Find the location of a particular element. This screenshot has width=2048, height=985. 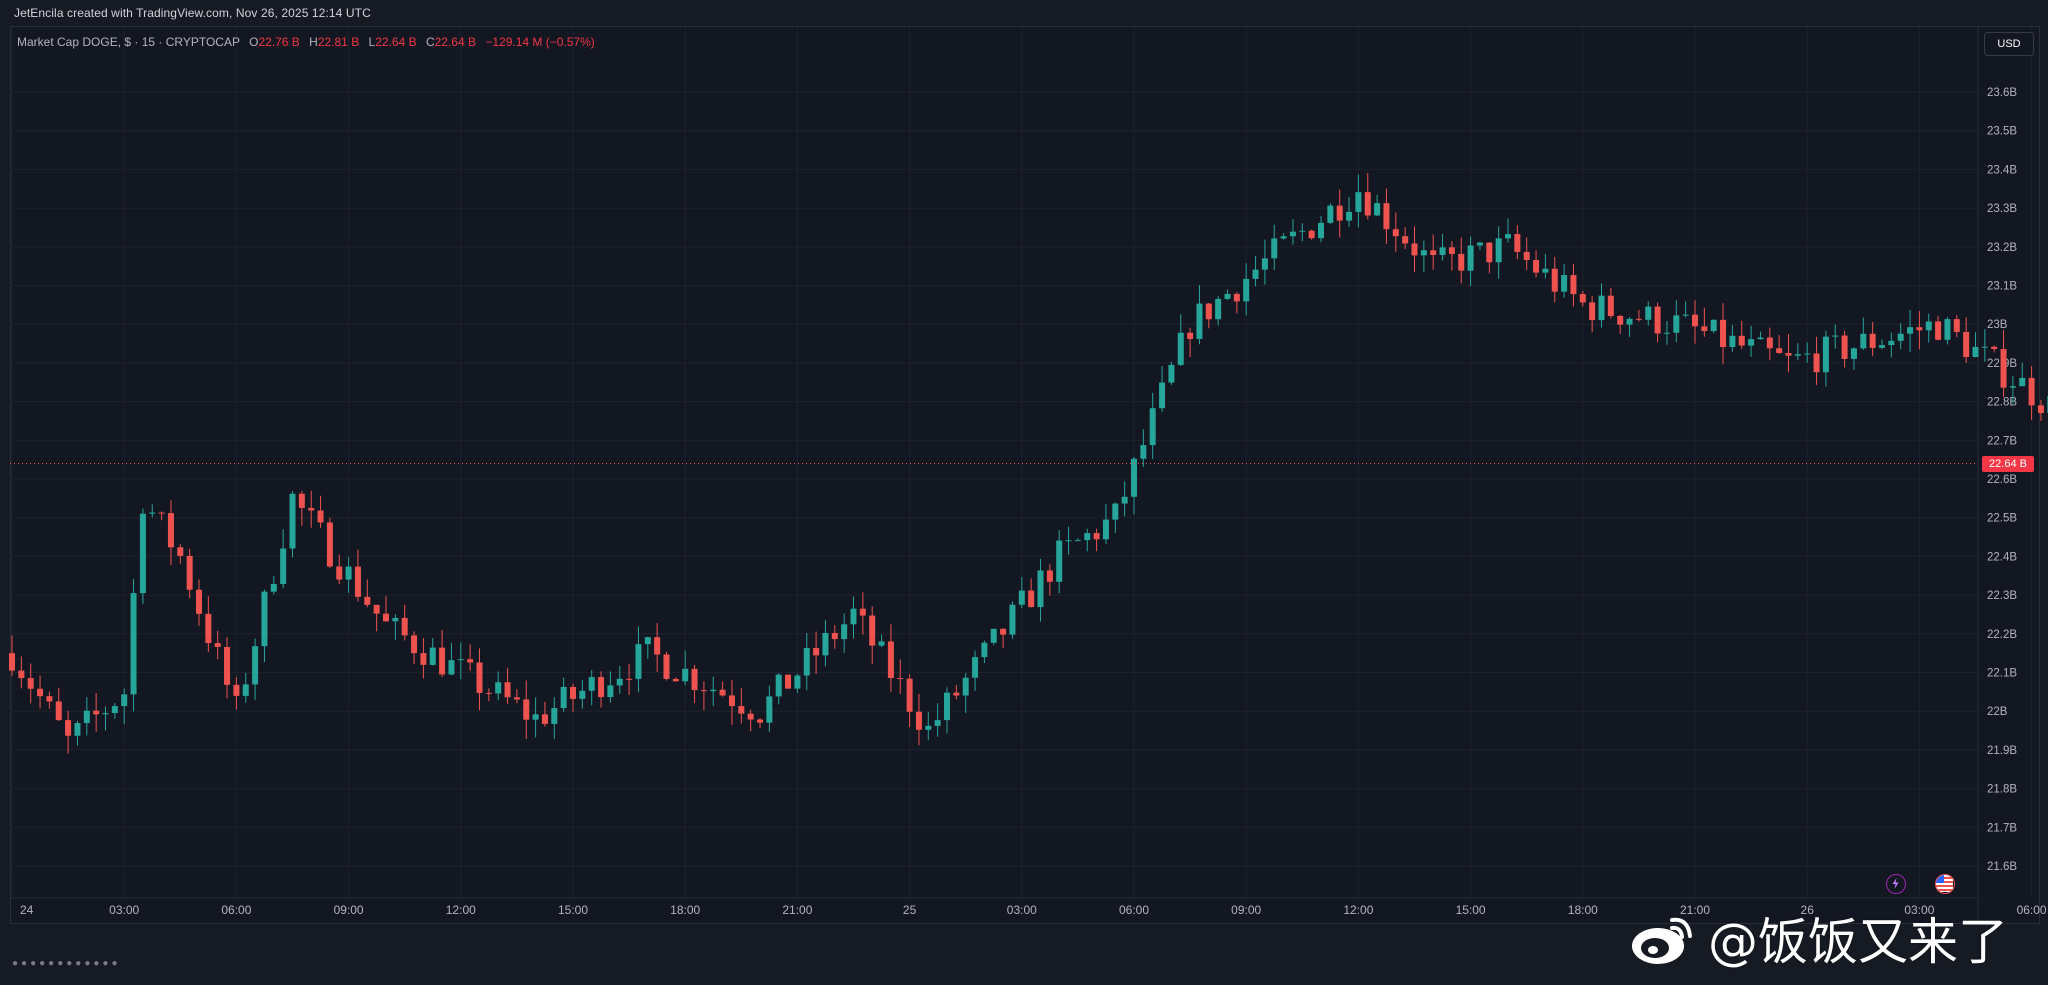

weibo-logo-icon is located at coordinates (1662, 940).